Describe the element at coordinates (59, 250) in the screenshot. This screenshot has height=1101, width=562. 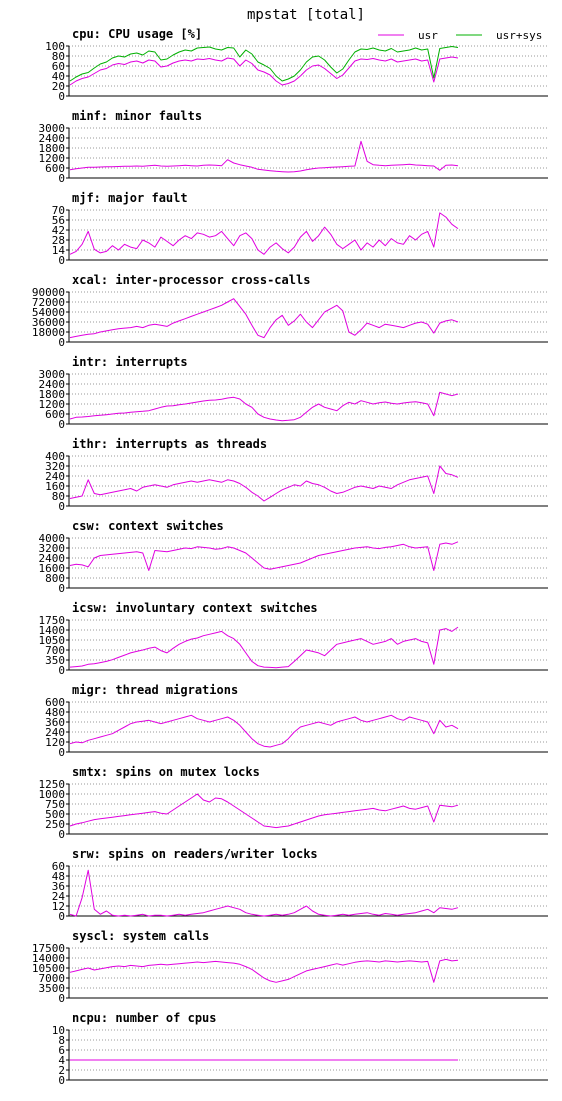
I see `y-tick-label: 14` at that location.